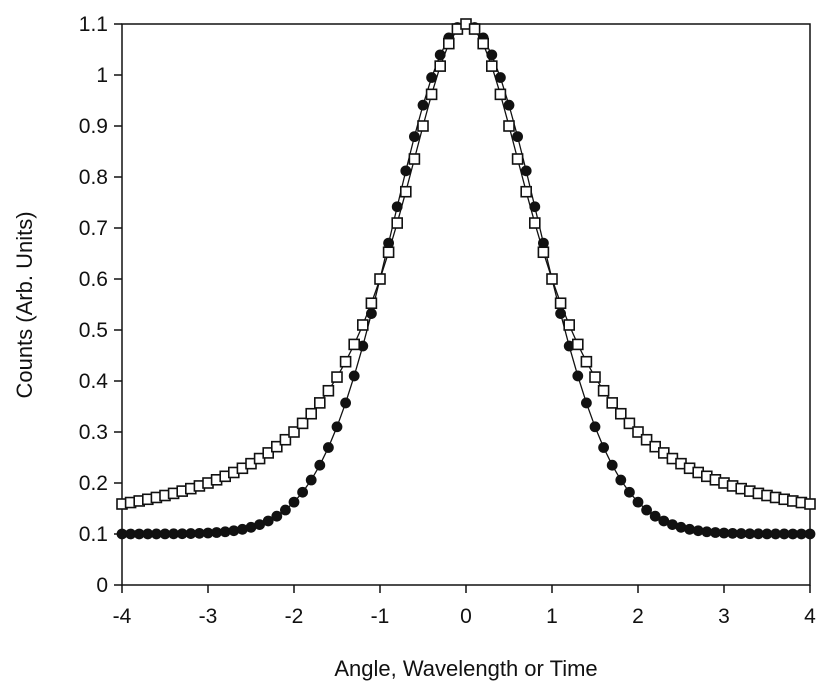 The width and height of the screenshot is (822, 695). I want to click on y-axis-title: Counts (Arb. Units), so click(24, 304).